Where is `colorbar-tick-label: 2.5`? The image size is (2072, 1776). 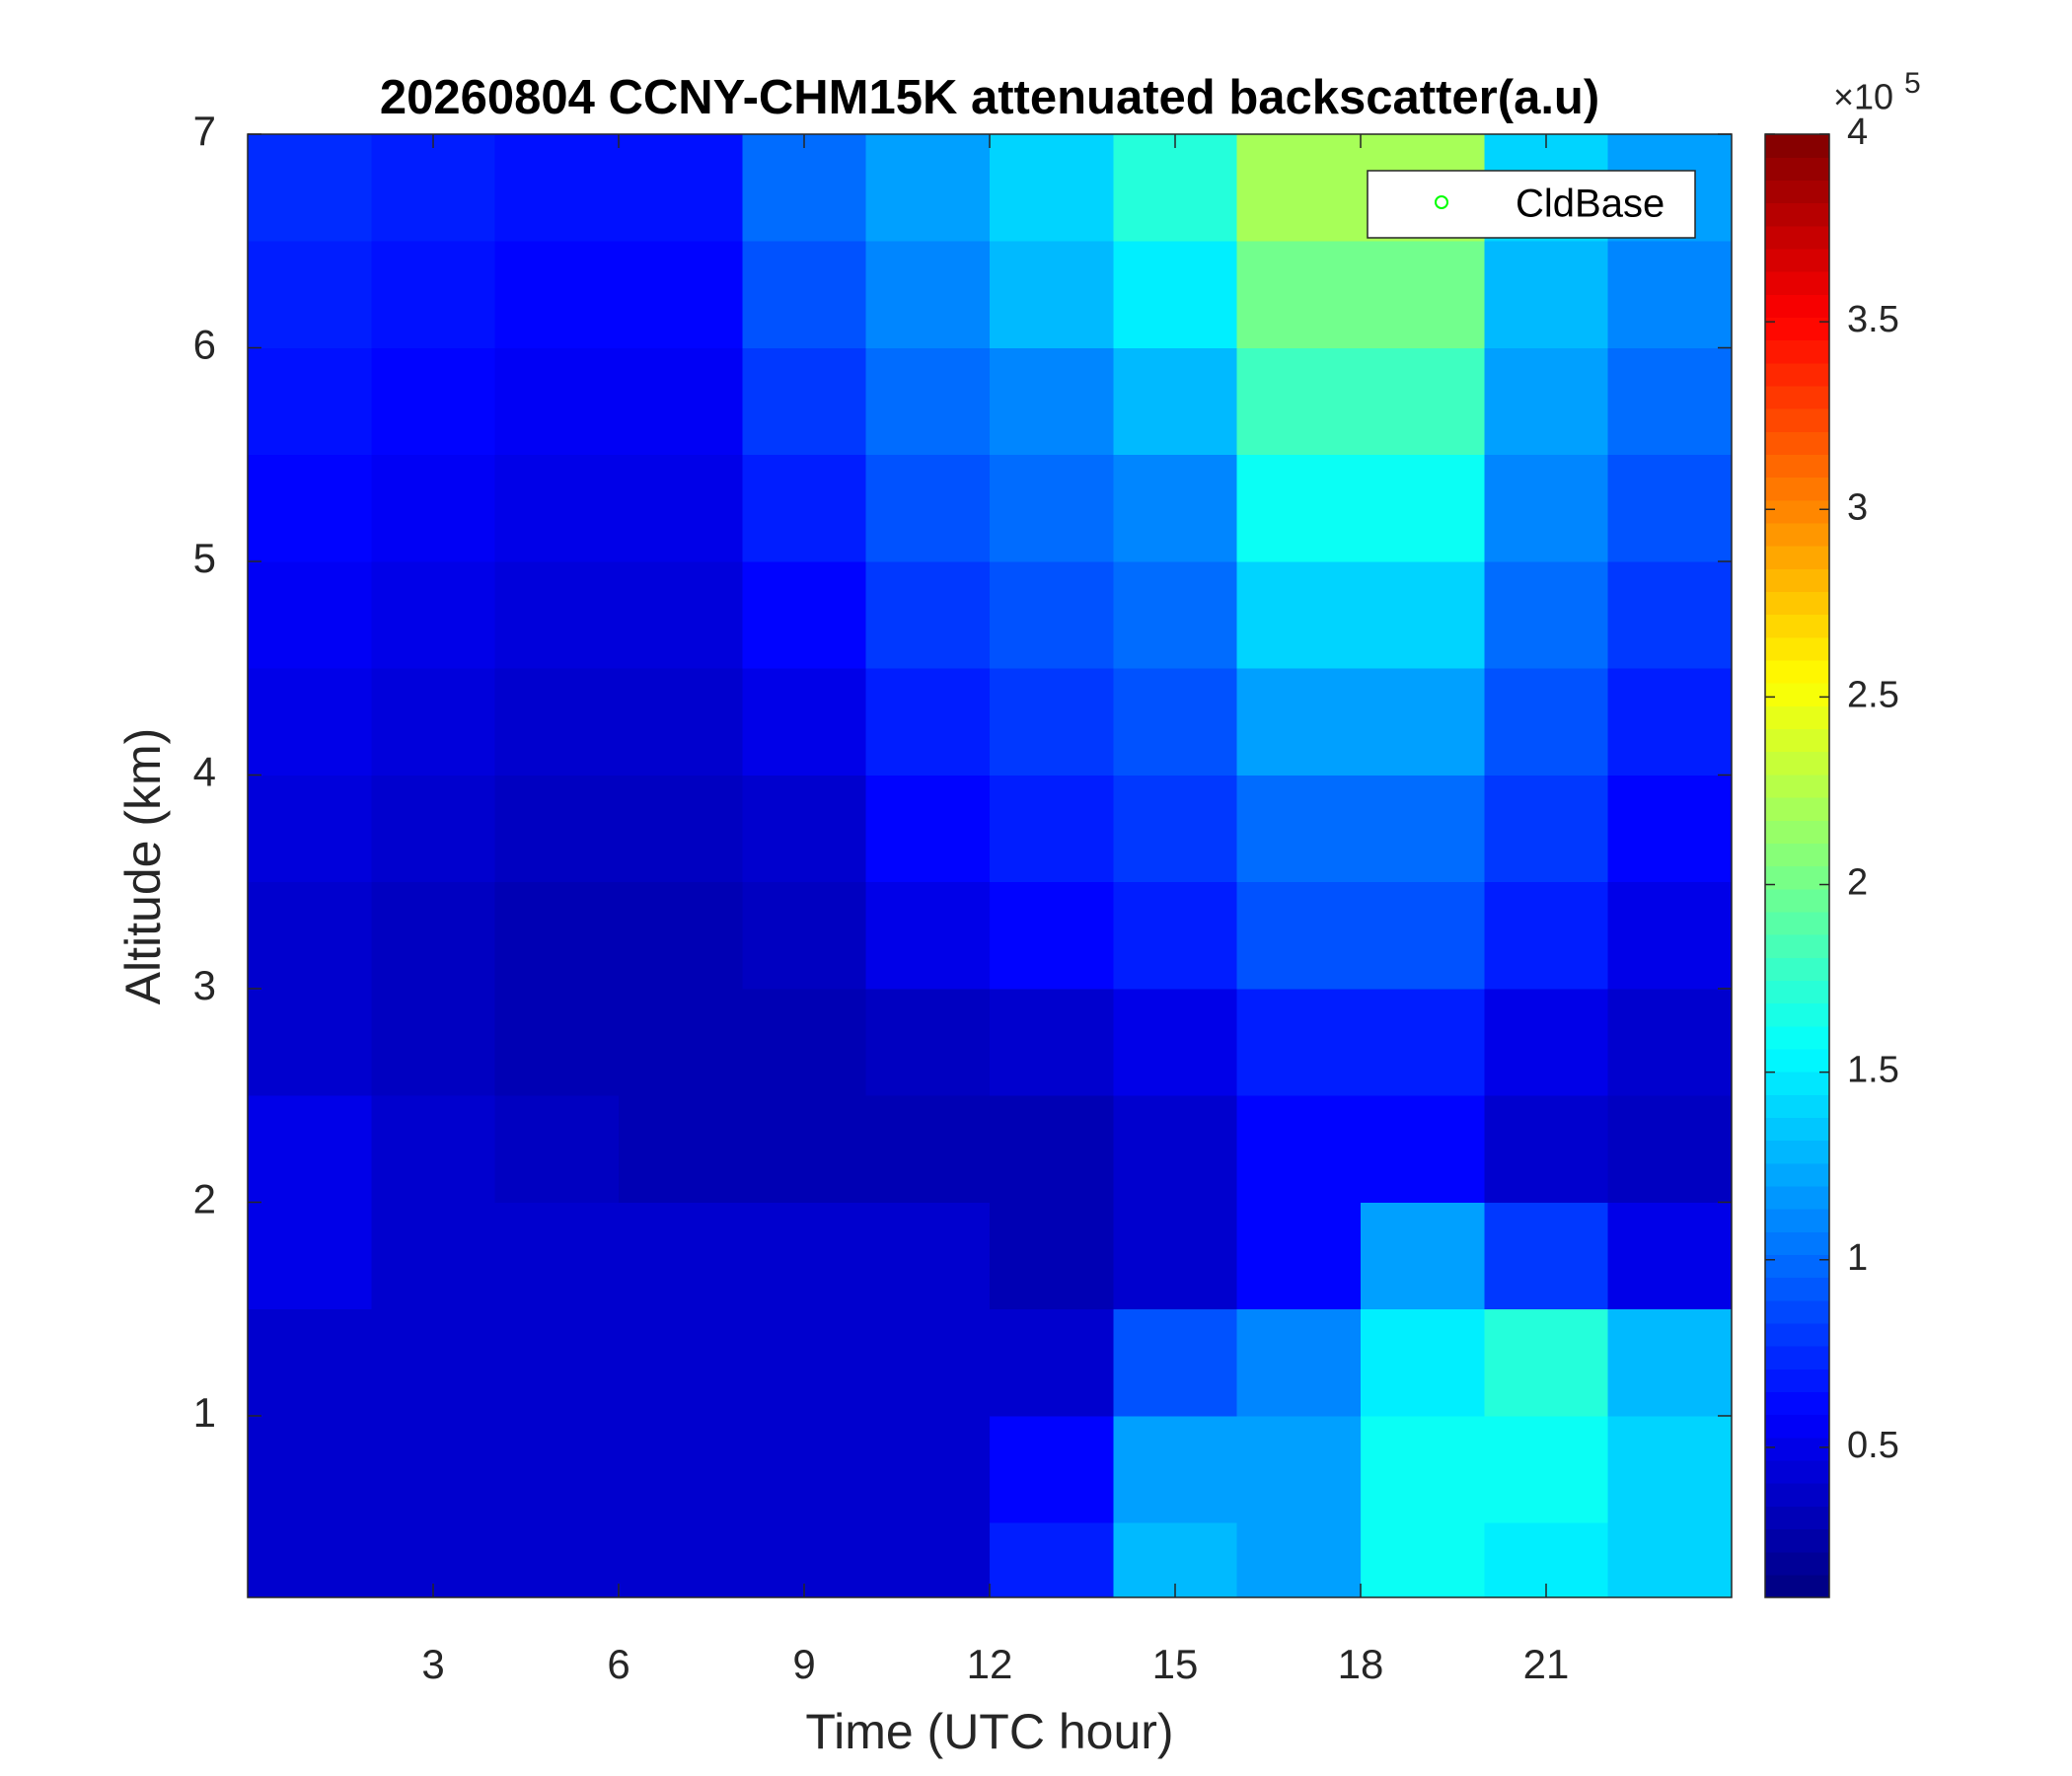
colorbar-tick-label: 2.5 is located at coordinates (1873, 695).